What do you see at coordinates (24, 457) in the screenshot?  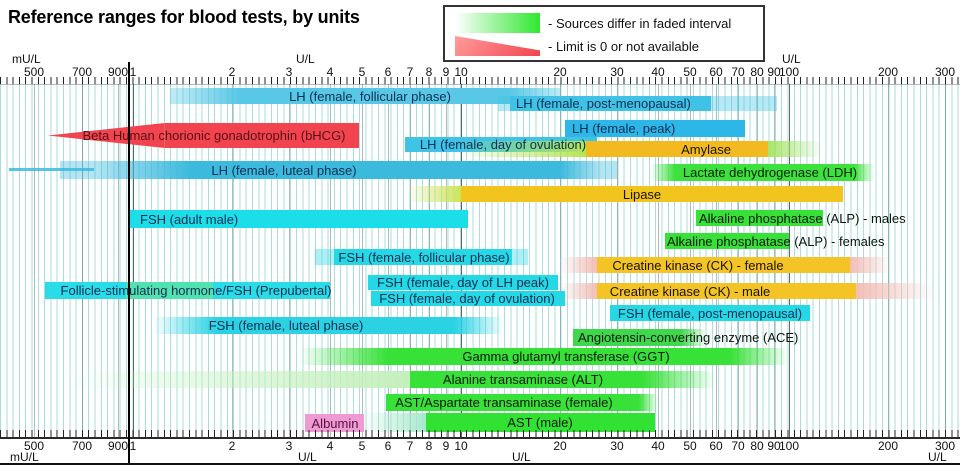 I see `bottom-unit-label-0: mU/L` at bounding box center [24, 457].